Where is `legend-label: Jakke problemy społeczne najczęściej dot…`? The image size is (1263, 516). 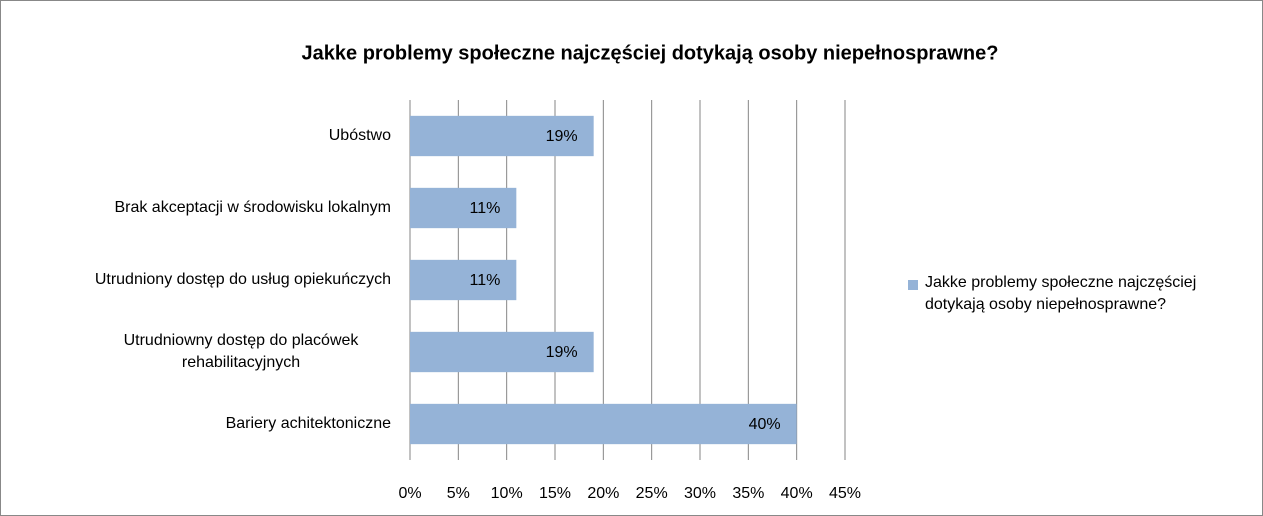 legend-label: Jakke problemy społeczne najczęściej dot… is located at coordinates (1061, 293).